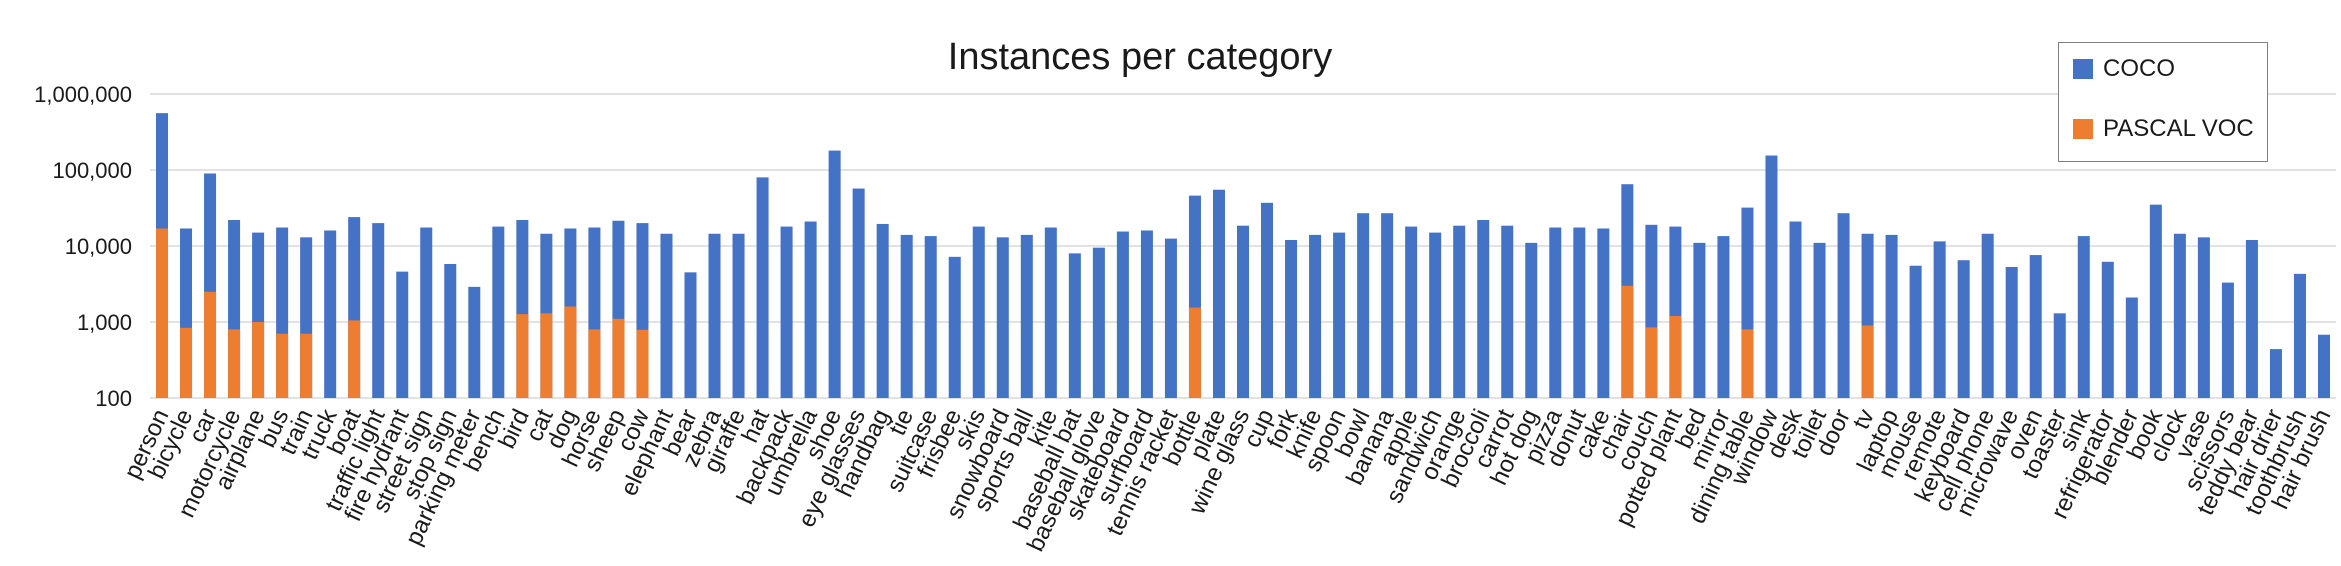 This screenshot has width=2341, height=566. Describe the element at coordinates (92, 170) in the screenshot. I see `y-tick-label: 100,000` at that location.